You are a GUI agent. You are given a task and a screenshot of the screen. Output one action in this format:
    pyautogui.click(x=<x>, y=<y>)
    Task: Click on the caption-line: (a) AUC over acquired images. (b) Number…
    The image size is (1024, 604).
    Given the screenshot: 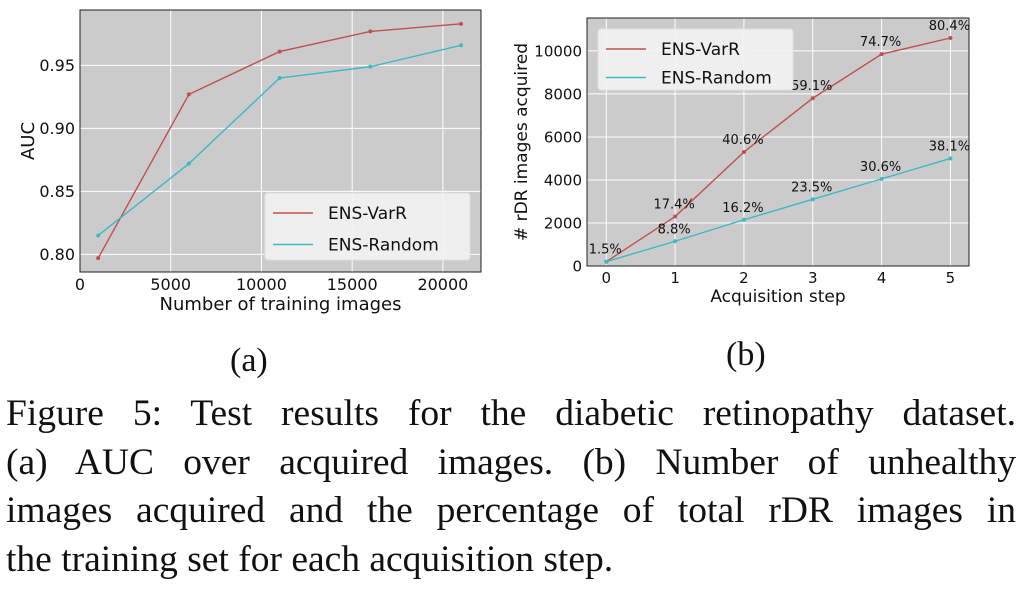 What is the action you would take?
    pyautogui.click(x=511, y=462)
    